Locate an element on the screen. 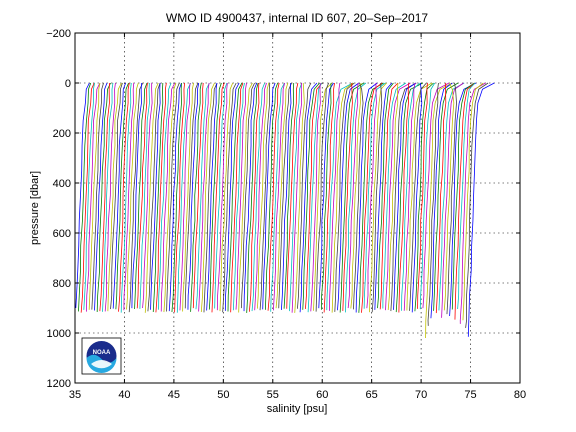 Image resolution: width=576 pixels, height=432 pixels. x-tick-label: 60 is located at coordinates (322, 395).